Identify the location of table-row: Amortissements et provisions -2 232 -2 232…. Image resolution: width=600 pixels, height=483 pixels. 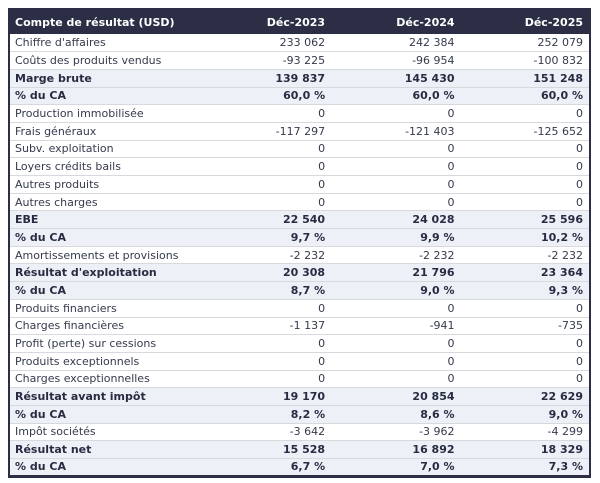
(299, 255).